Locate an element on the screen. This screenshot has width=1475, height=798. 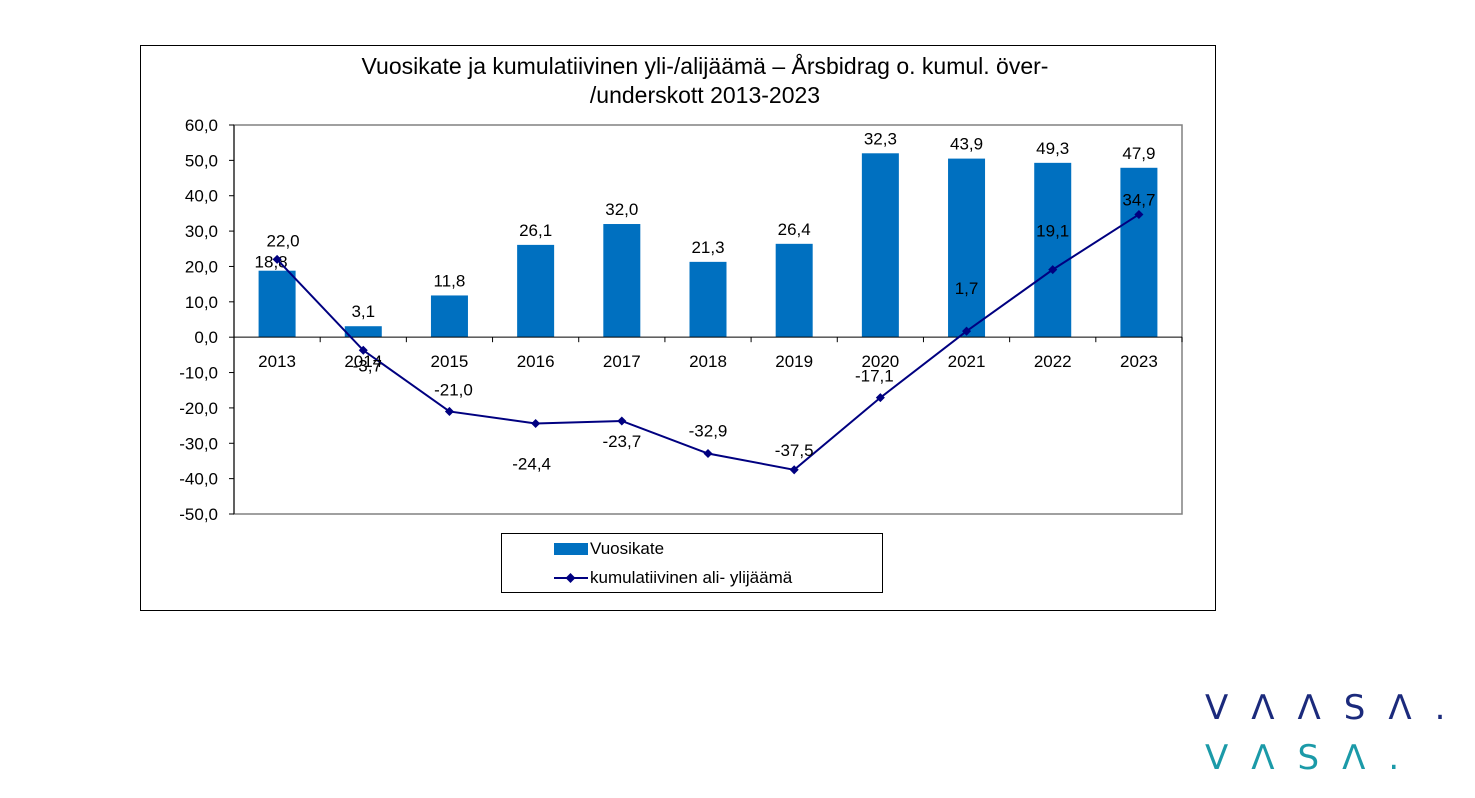
bar-2018 is located at coordinates (708, 299).